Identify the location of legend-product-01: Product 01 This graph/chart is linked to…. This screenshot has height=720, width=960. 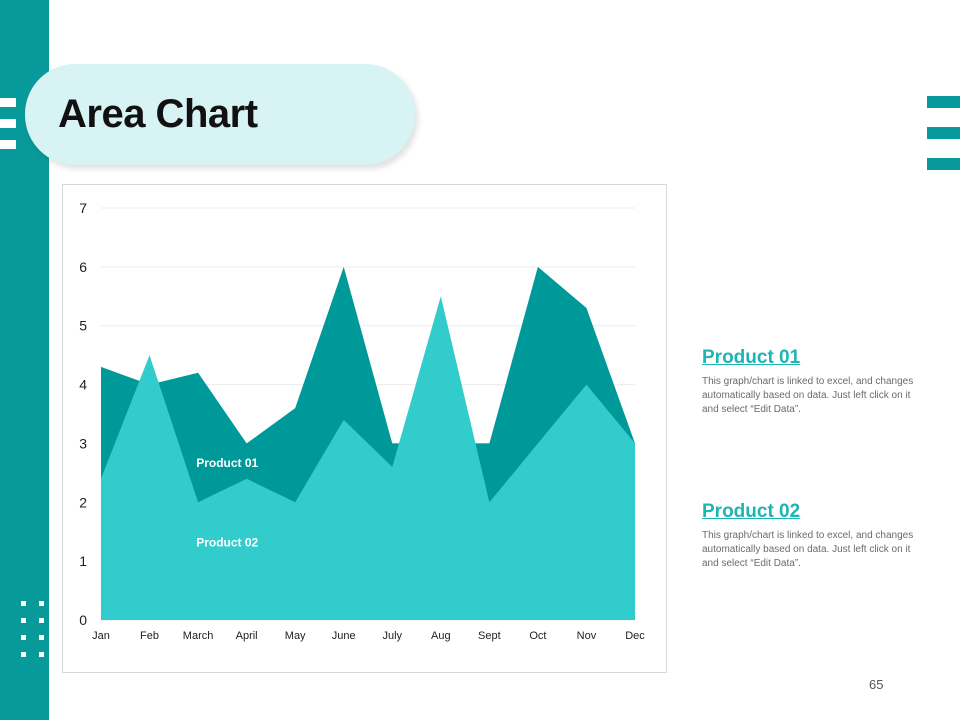
(817, 382).